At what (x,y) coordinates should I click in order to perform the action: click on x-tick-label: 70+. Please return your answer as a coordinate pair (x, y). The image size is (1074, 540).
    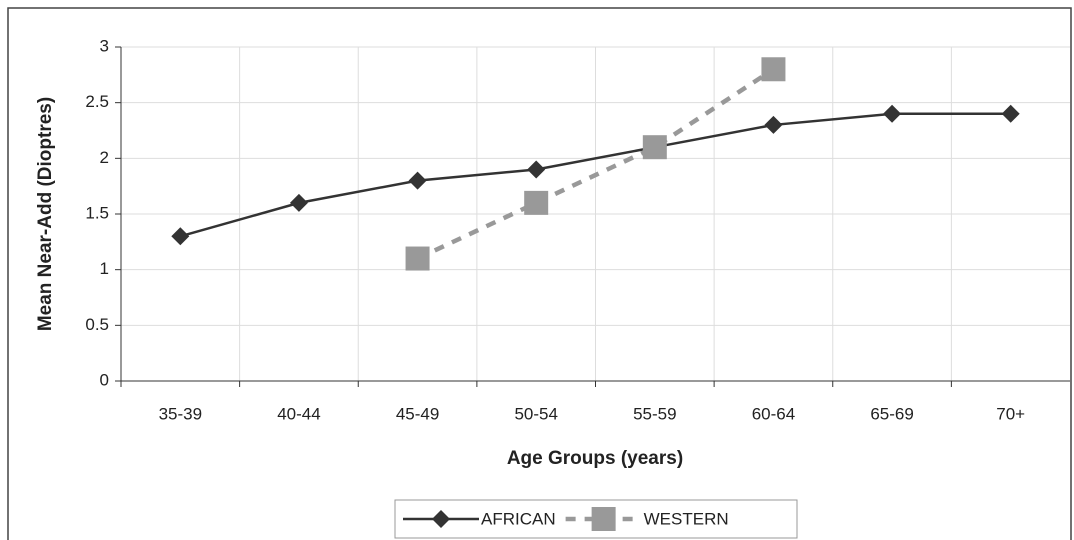
    Looking at the image, I should click on (1010, 413).